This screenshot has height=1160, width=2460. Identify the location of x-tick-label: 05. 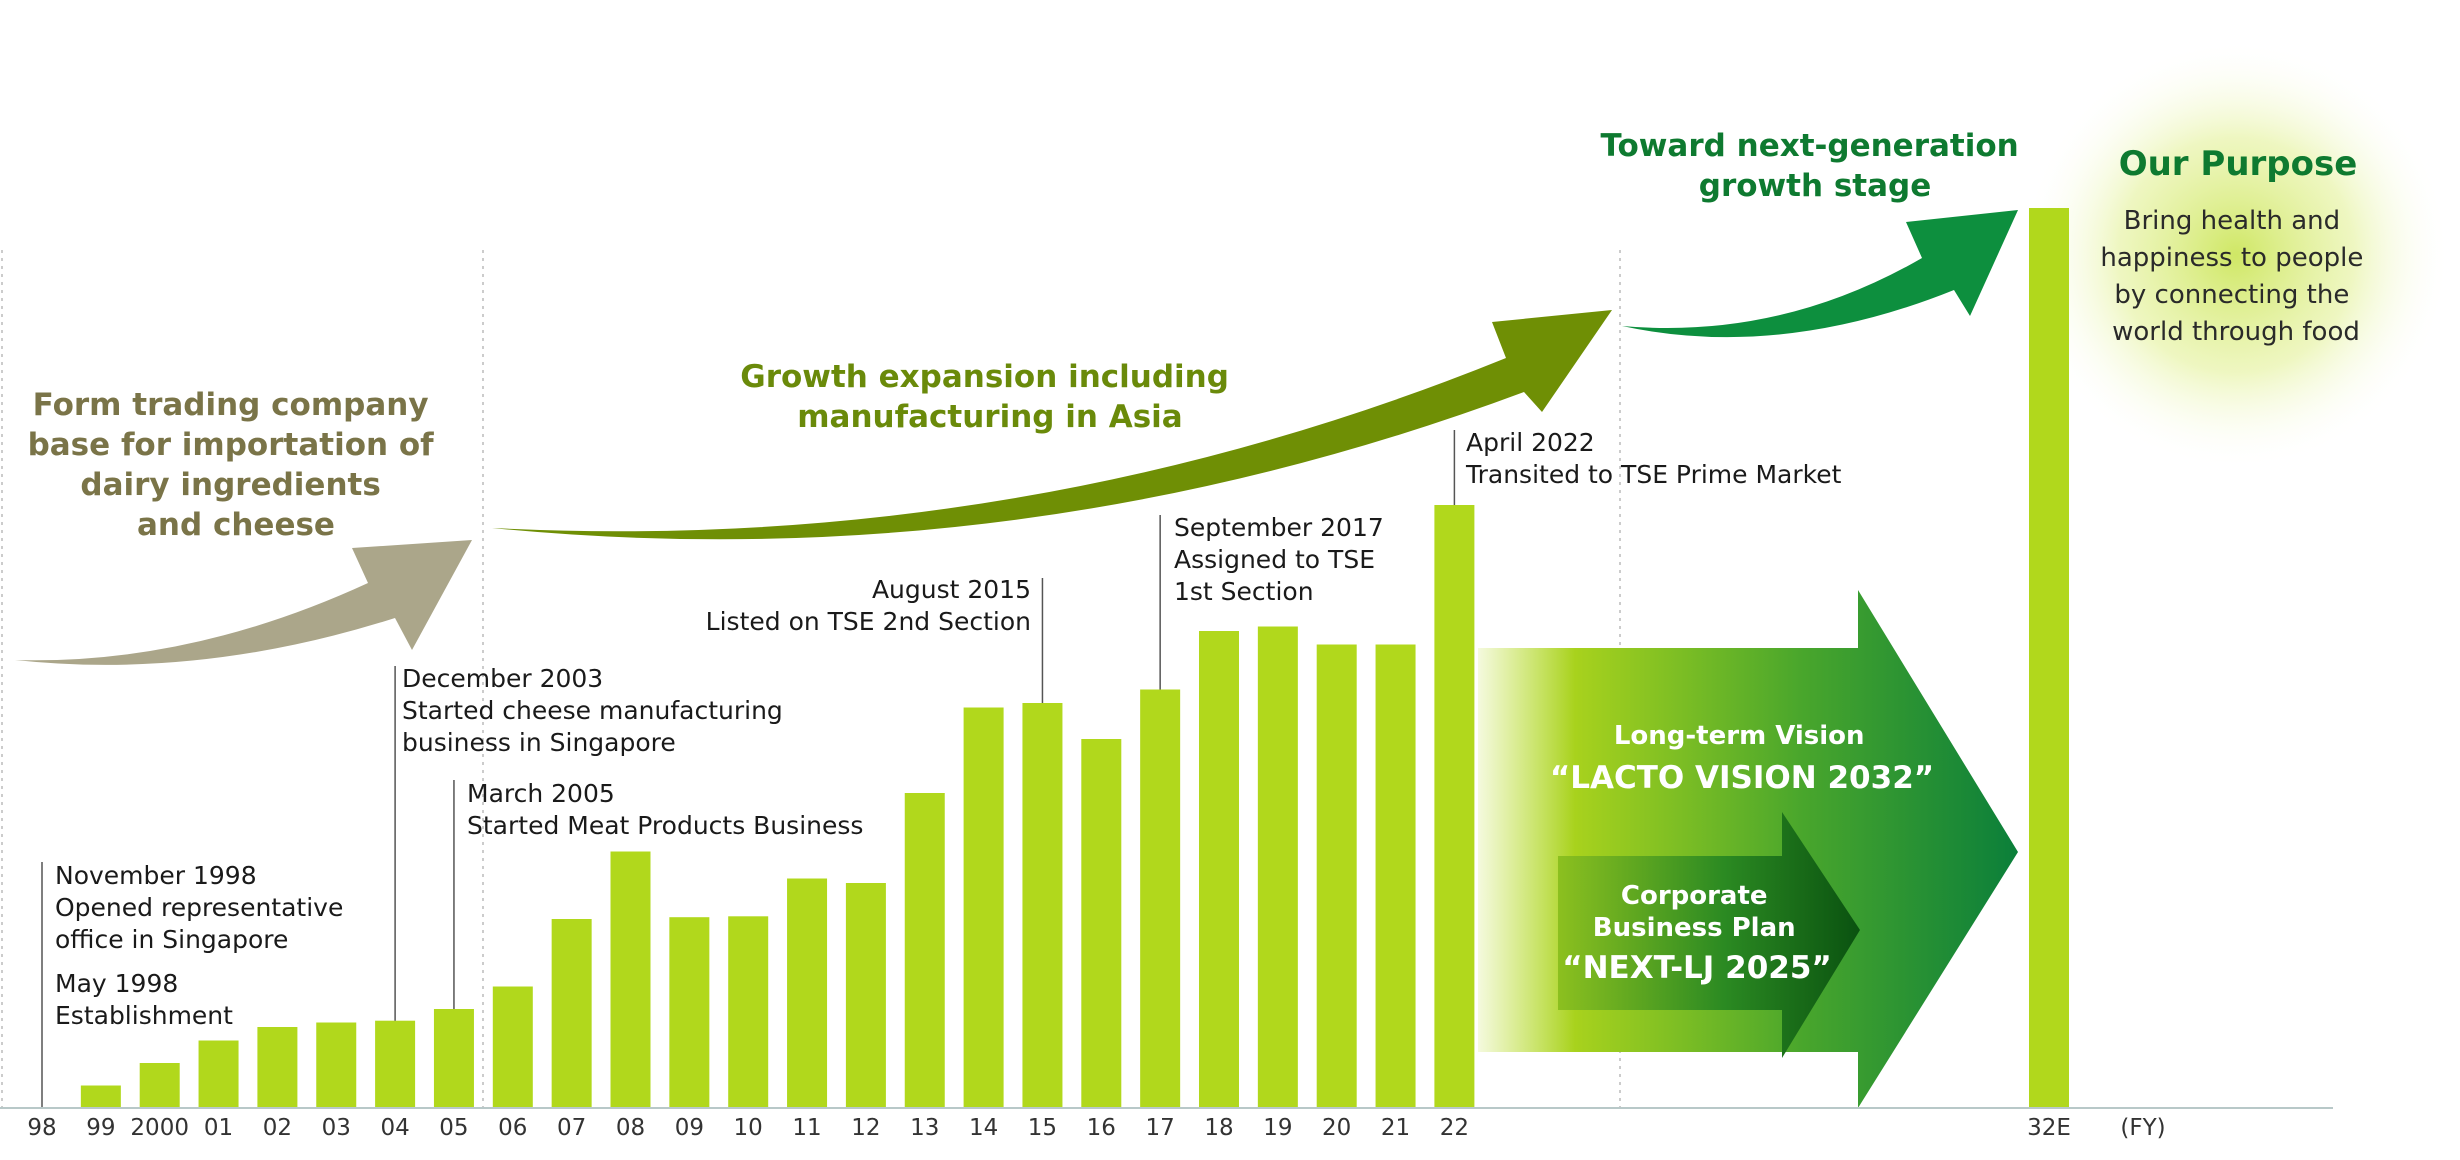
(453, 1128).